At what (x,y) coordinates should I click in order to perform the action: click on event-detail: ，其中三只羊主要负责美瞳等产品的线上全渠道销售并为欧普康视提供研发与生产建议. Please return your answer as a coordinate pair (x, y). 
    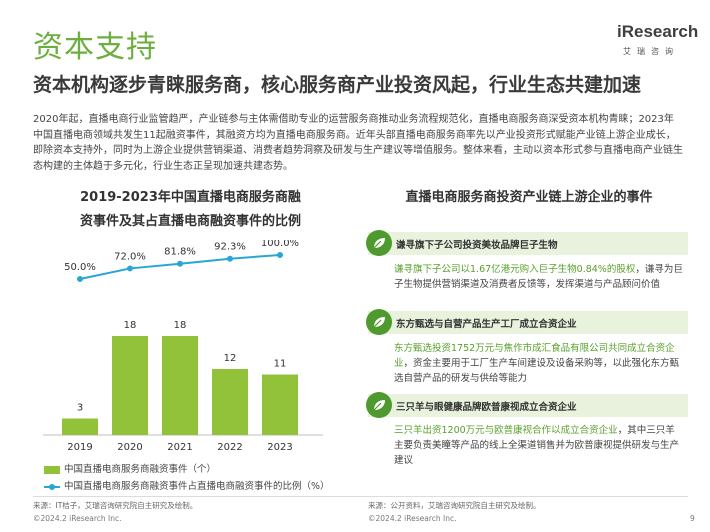
    Looking at the image, I should click on (537, 445).